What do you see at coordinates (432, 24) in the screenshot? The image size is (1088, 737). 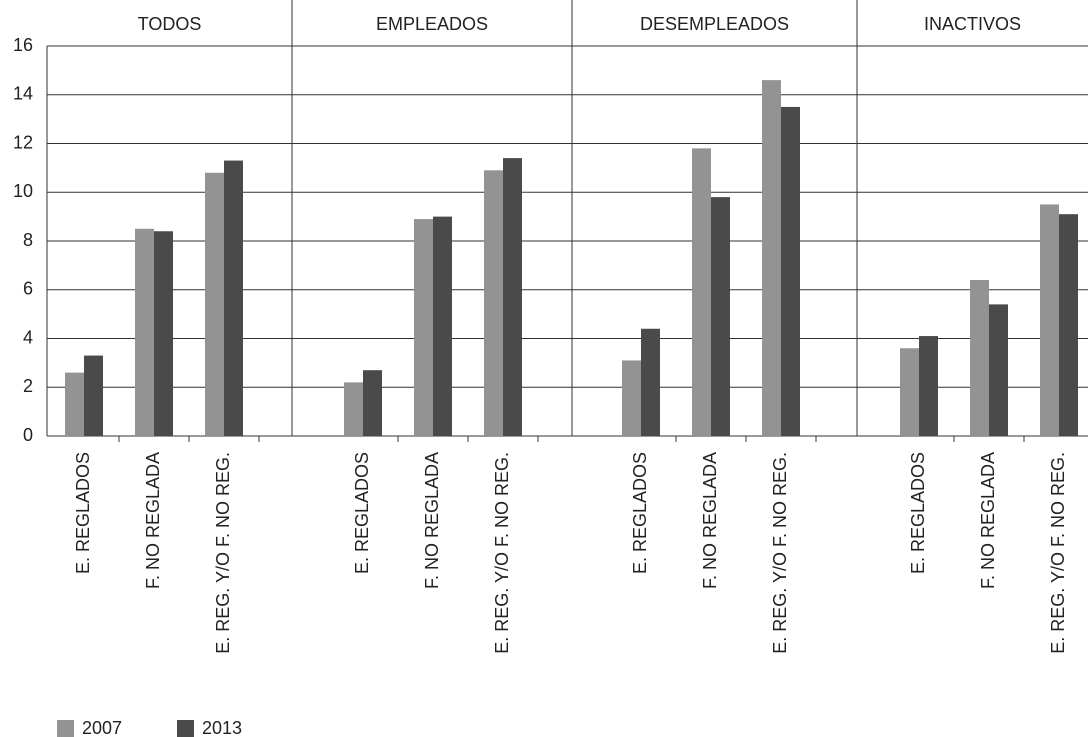 I see `panel-title: EMPLEADOS` at bounding box center [432, 24].